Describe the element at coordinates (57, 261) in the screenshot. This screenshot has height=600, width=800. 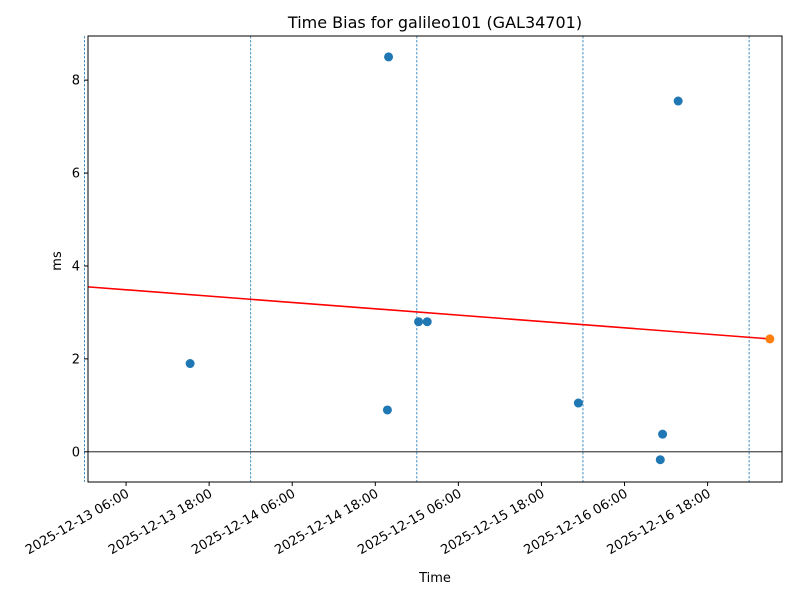
I see `y-axis-label: ms` at that location.